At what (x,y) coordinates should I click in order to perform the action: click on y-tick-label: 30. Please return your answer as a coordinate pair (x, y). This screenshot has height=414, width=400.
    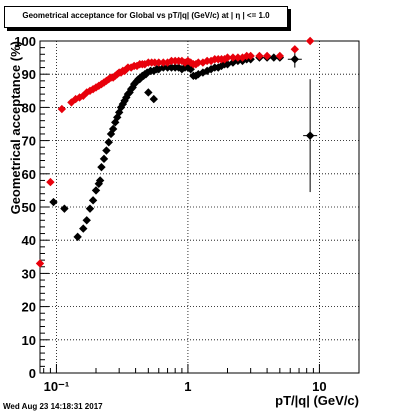
    Looking at the image, I should click on (29, 273).